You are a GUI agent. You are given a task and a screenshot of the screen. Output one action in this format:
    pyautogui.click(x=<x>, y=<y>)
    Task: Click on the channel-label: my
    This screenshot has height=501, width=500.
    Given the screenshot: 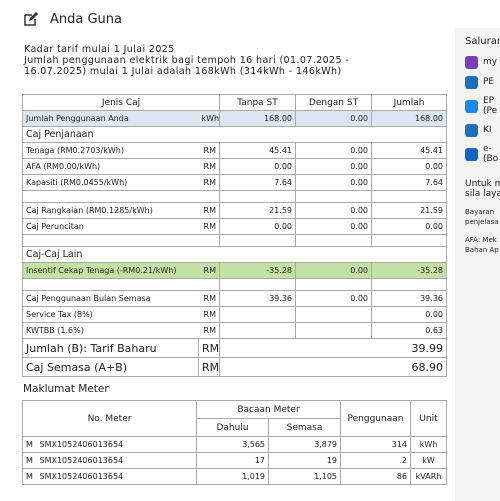 What is the action you would take?
    pyautogui.click(x=490, y=62)
    